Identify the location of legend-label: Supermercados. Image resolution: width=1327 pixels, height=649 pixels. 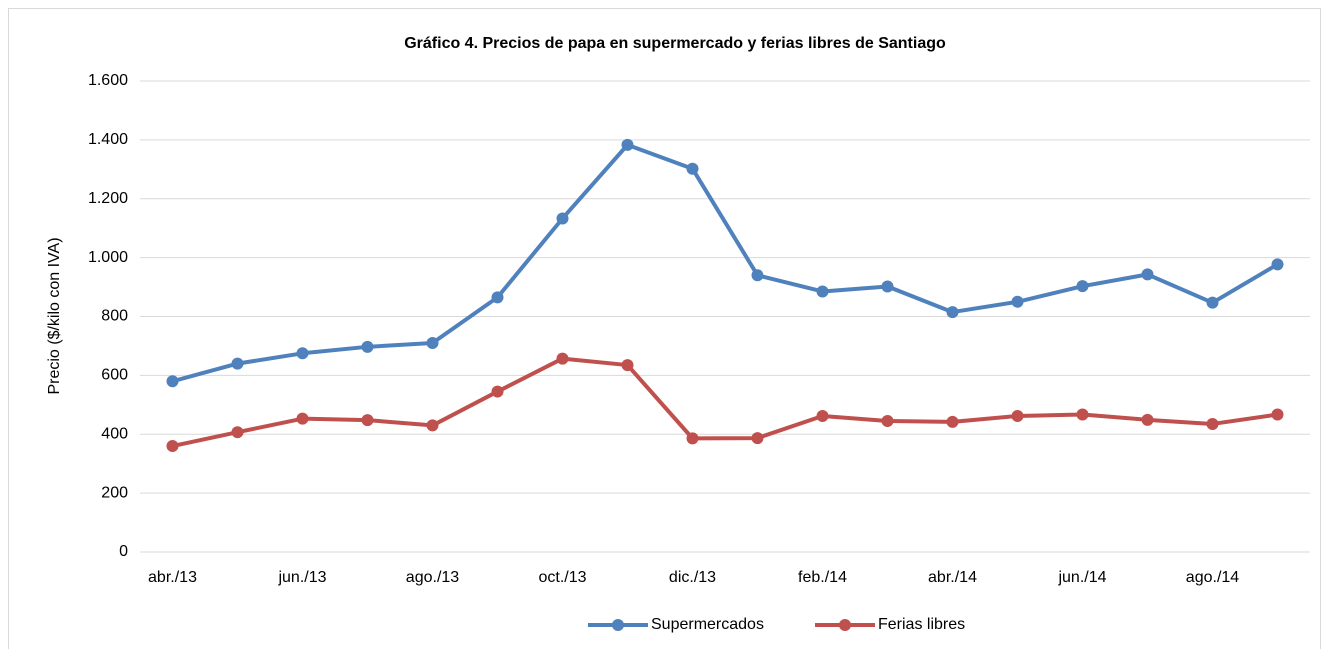
(707, 624).